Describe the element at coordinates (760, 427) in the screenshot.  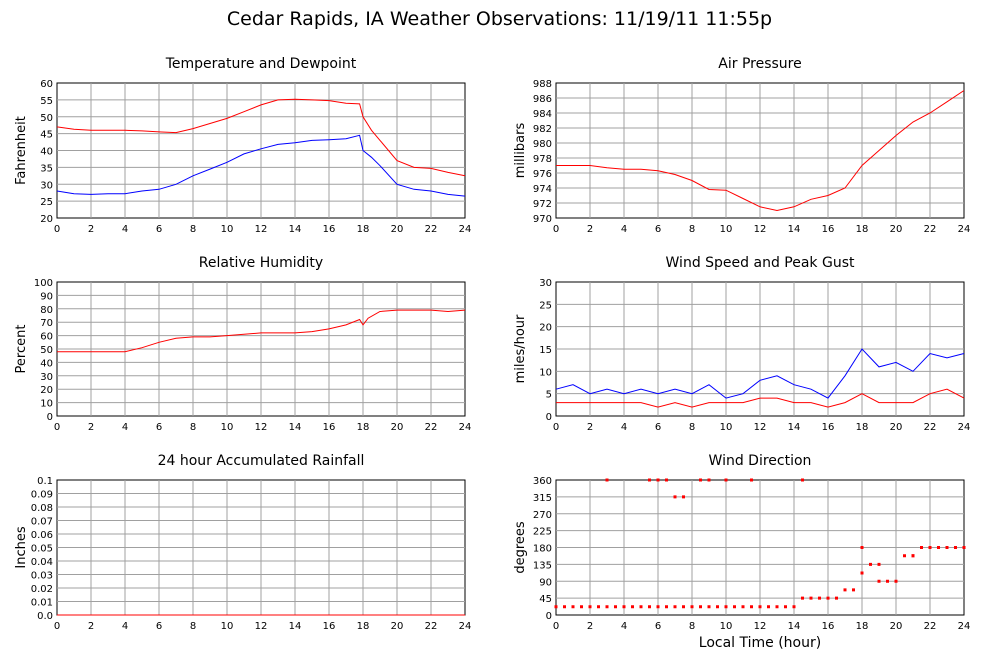
I see `chart-4-x-tick-label: 12` at that location.